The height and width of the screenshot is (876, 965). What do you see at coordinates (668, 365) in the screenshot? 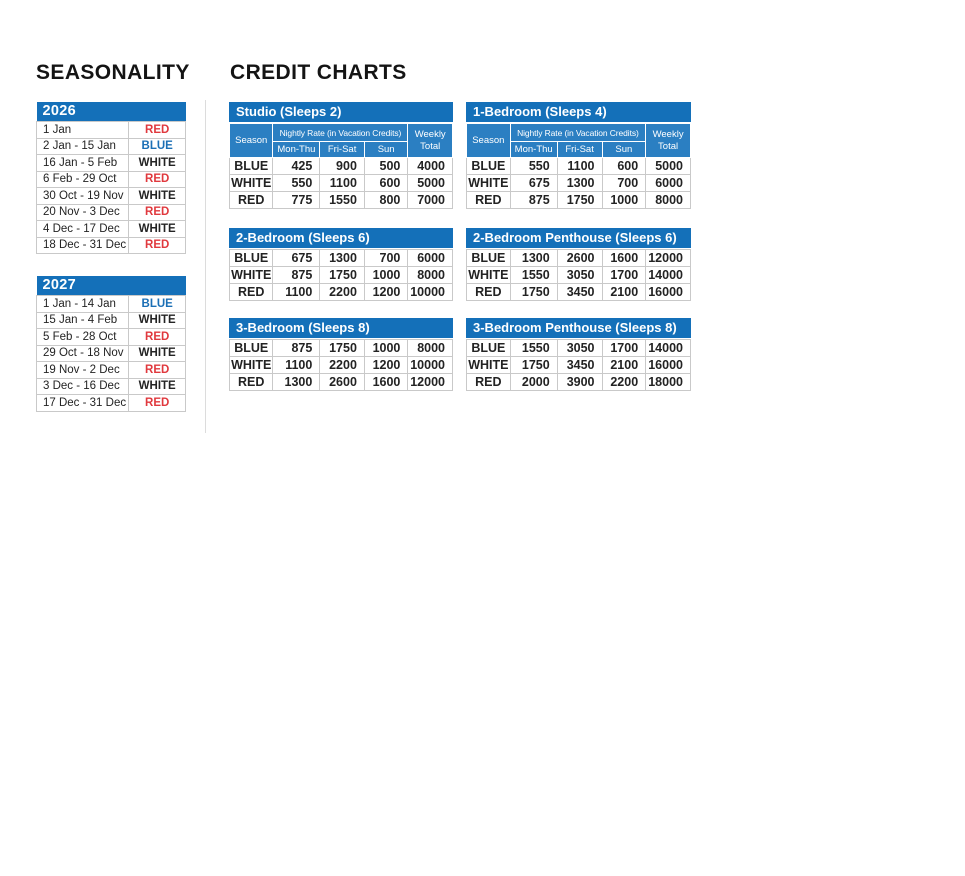
I see `weekly-total-cell: 16000` at bounding box center [668, 365].